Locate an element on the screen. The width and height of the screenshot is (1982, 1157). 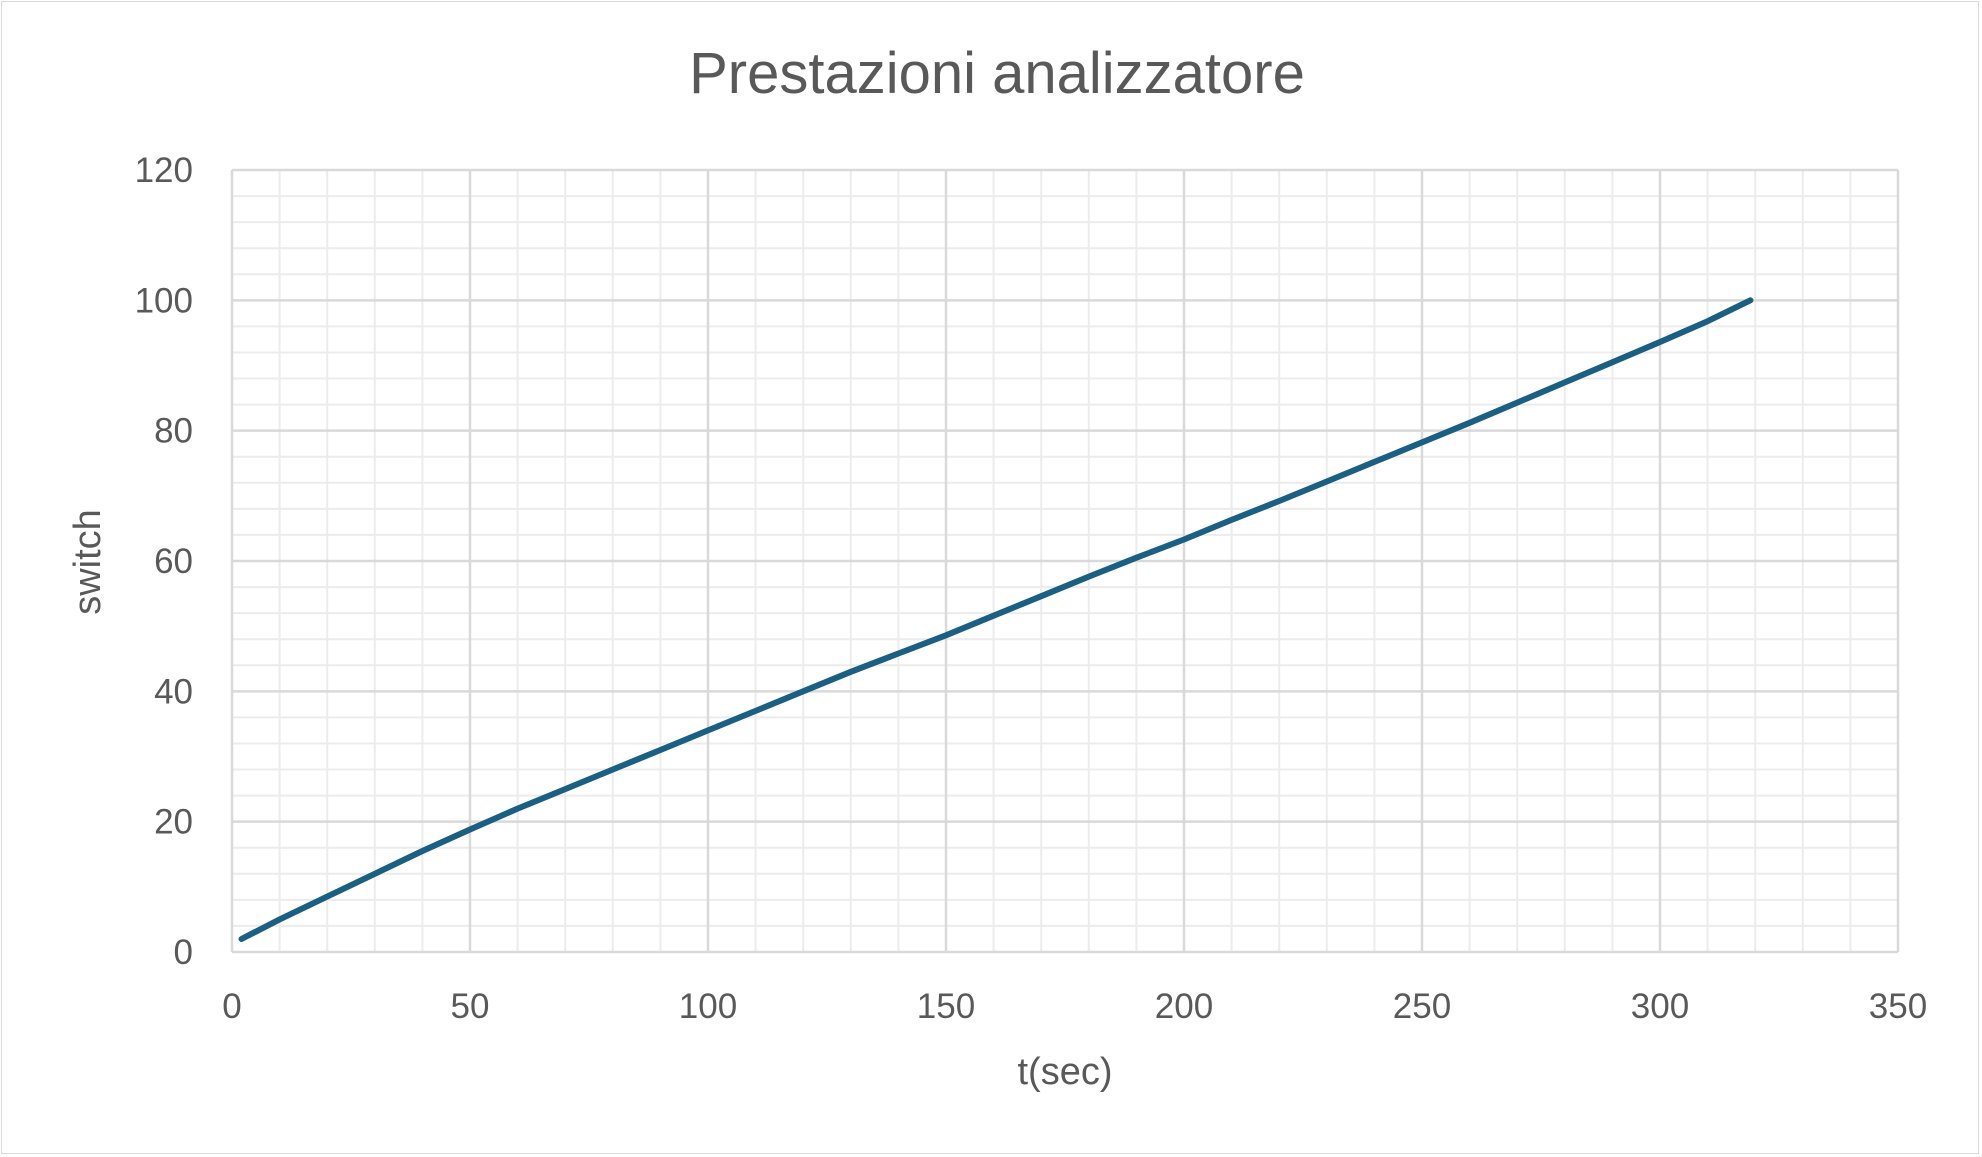
x-axis-tick-labels: 0 50 100 150 200 250 300 350 is located at coordinates (1074, 1006).